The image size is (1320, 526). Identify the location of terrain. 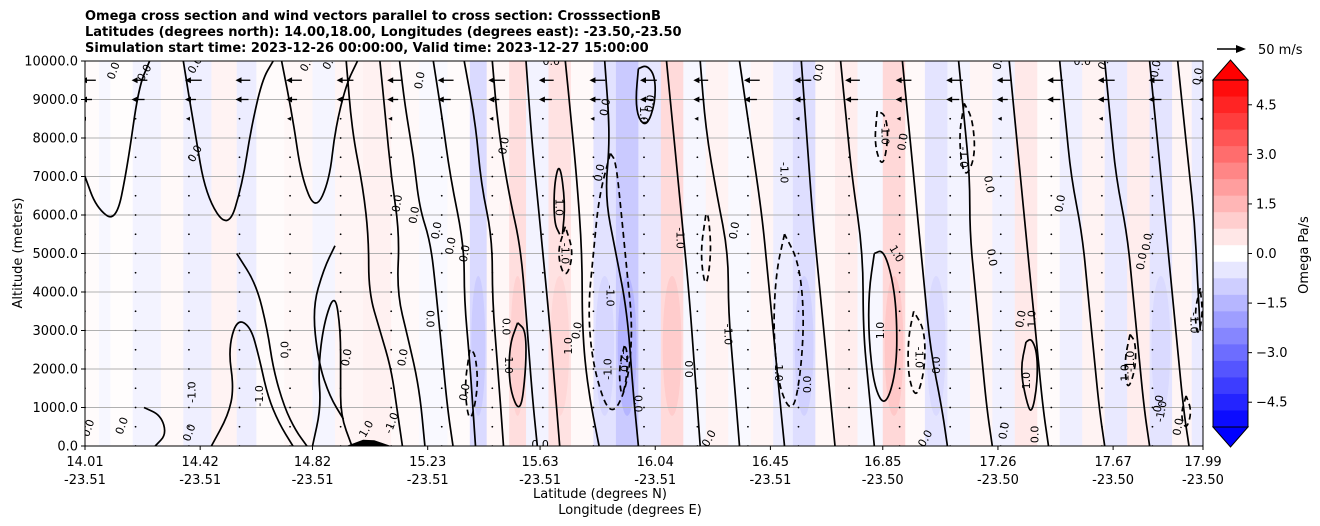
(369, 442).